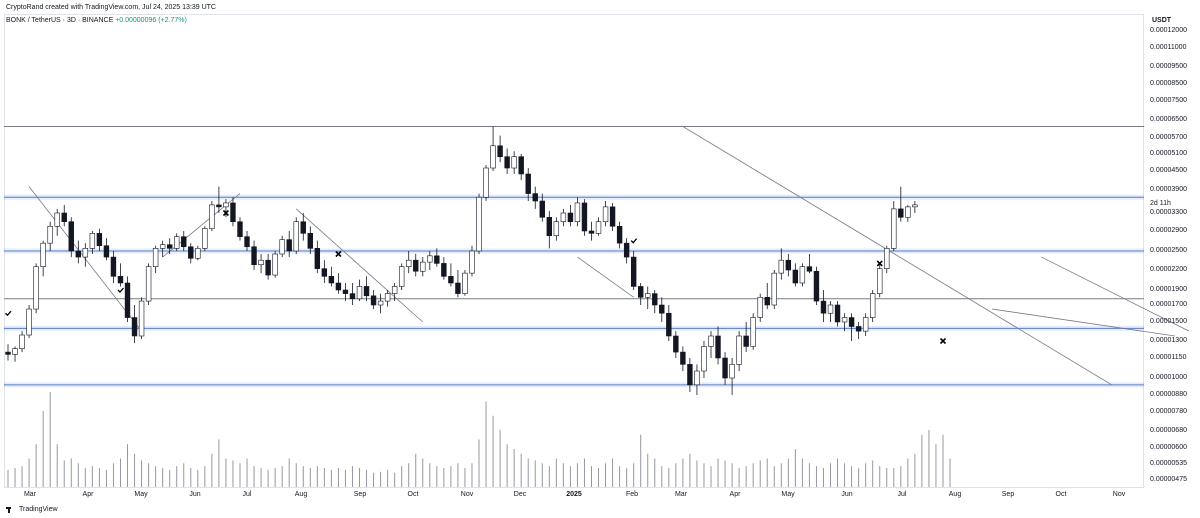 This screenshot has height=518, width=1200. Describe the element at coordinates (955, 494) in the screenshot. I see `time-tick-label: Aug` at that location.